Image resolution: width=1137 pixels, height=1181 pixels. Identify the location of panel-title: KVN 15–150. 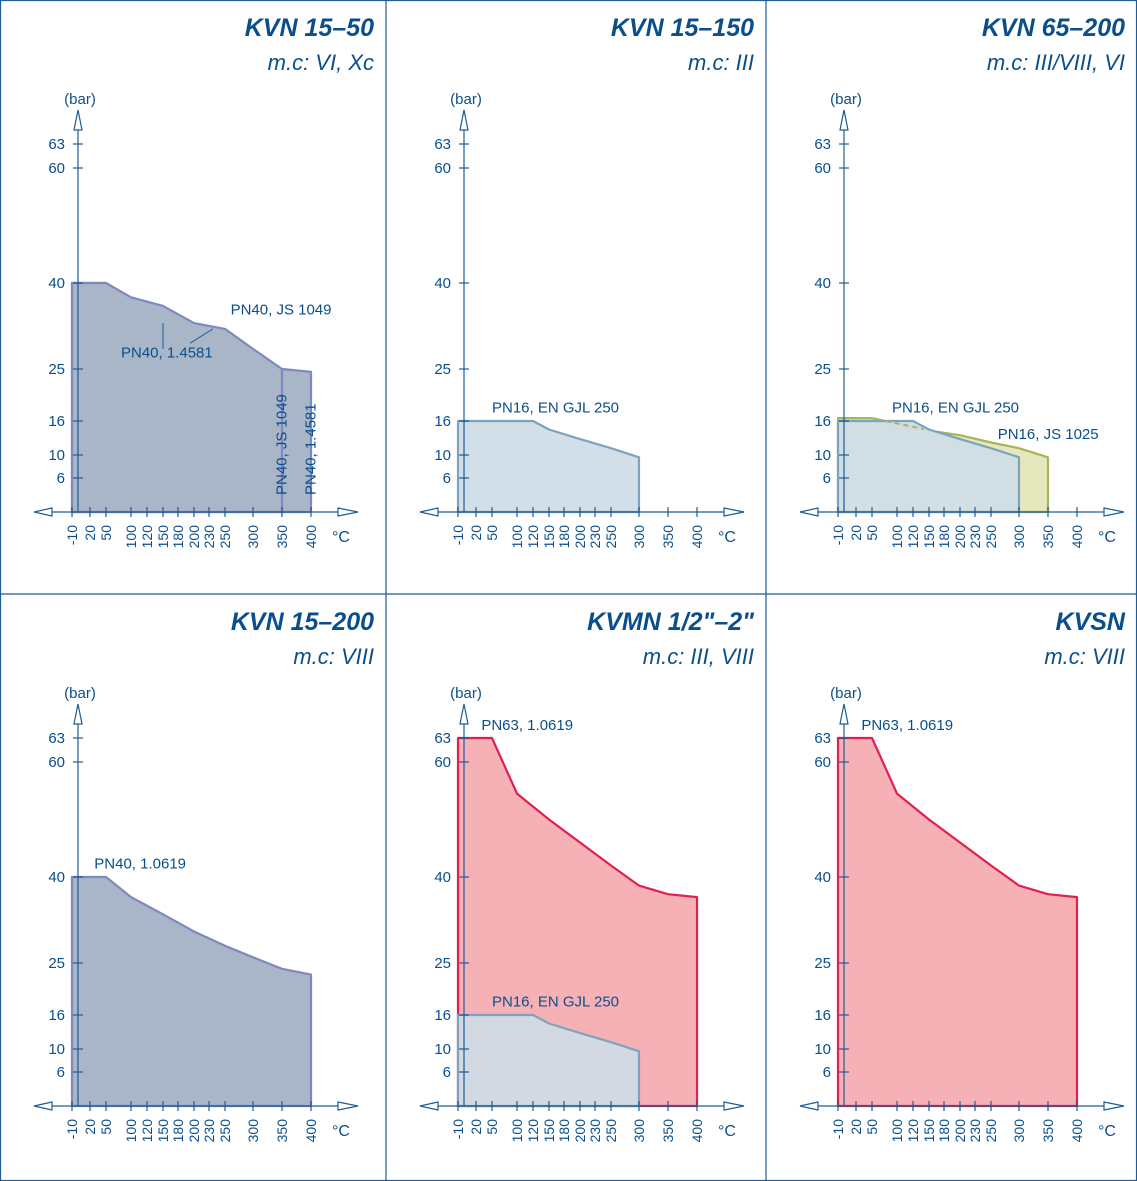
(682, 28).